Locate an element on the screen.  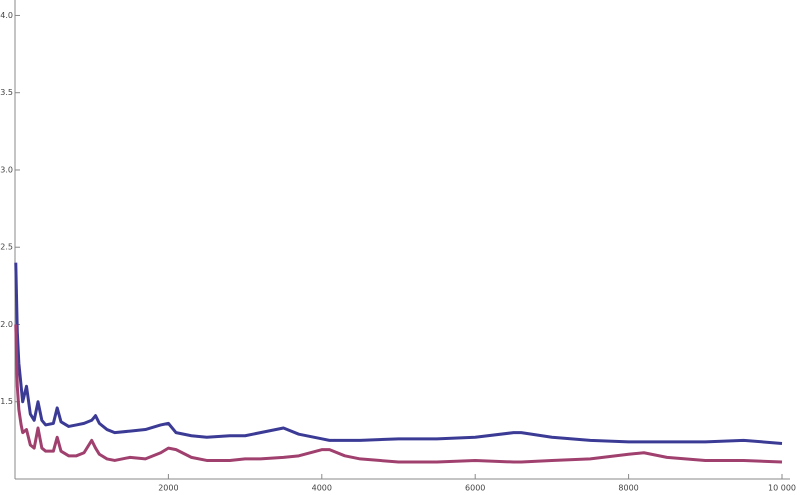
y-tick-label: 2.0 is located at coordinates (6, 324).